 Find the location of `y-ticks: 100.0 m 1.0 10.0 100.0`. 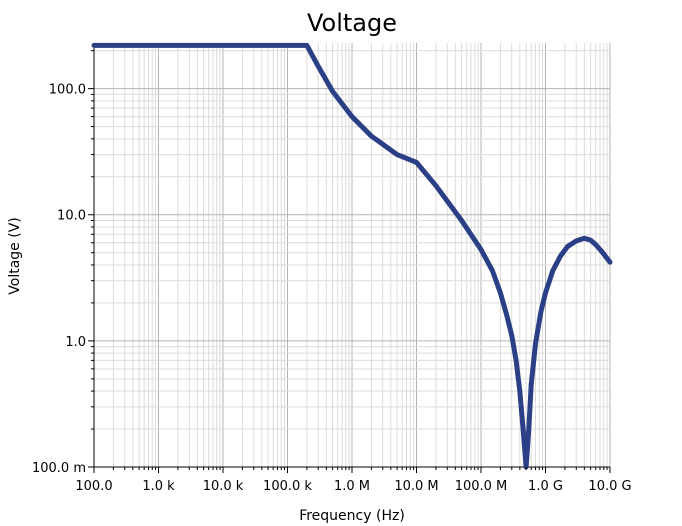

y-ticks: 100.0 m 1.0 10.0 100.0 is located at coordinates (63, 263).